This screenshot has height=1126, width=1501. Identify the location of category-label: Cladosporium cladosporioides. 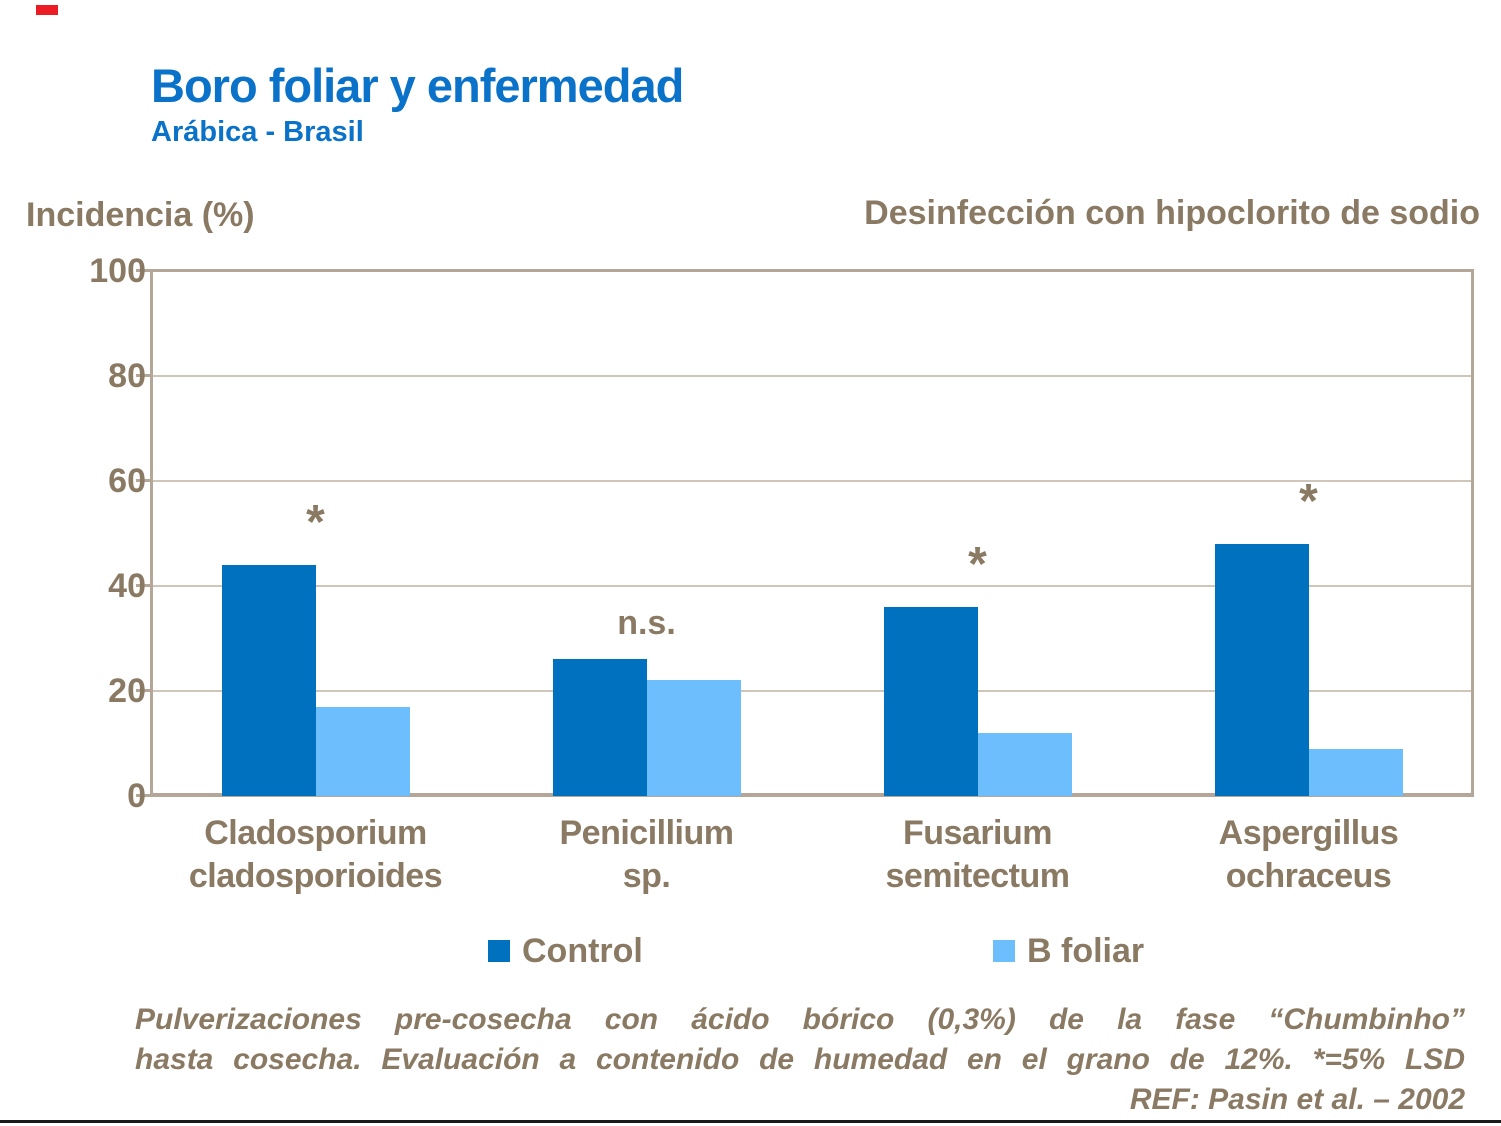
(315, 854).